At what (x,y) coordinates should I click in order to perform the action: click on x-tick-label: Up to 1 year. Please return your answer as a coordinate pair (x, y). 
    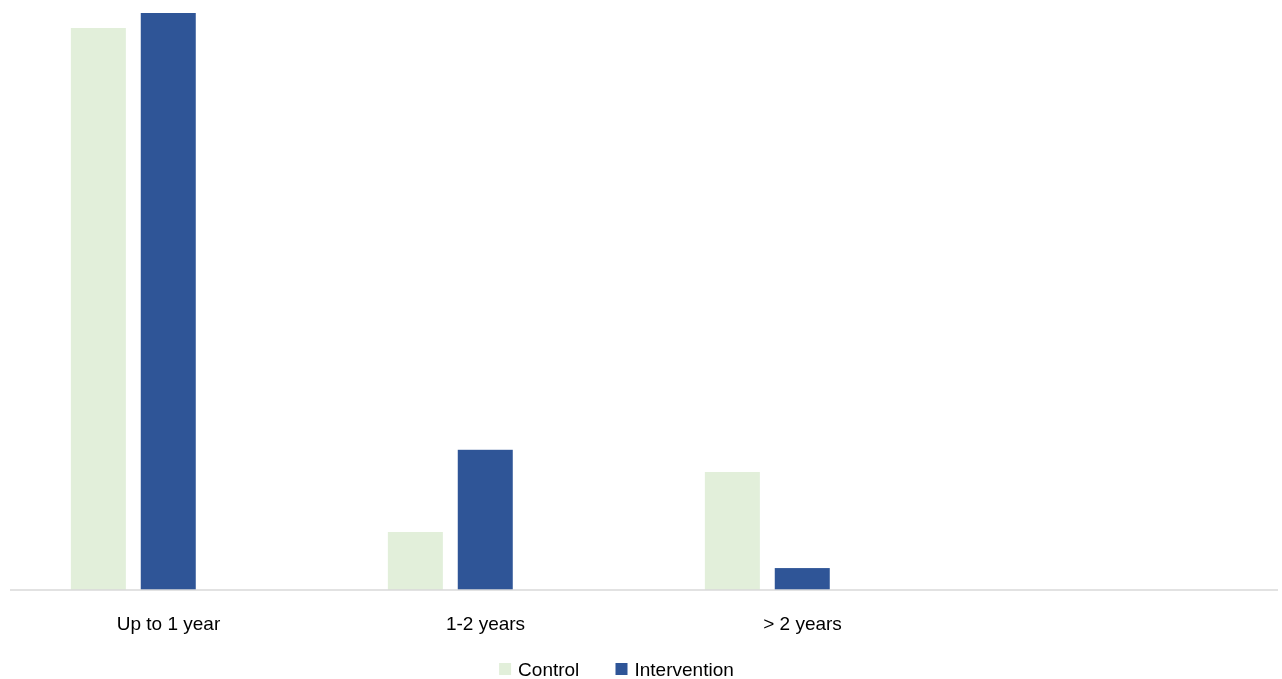
    Looking at the image, I should click on (168, 623).